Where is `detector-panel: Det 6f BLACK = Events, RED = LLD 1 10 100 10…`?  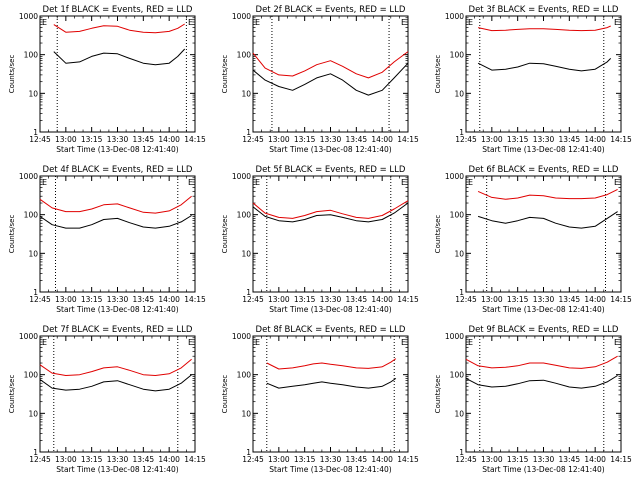
detector-panel: Det 6f BLACK = Events, RED = LLD 1 10 100 10… is located at coordinates (533, 239).